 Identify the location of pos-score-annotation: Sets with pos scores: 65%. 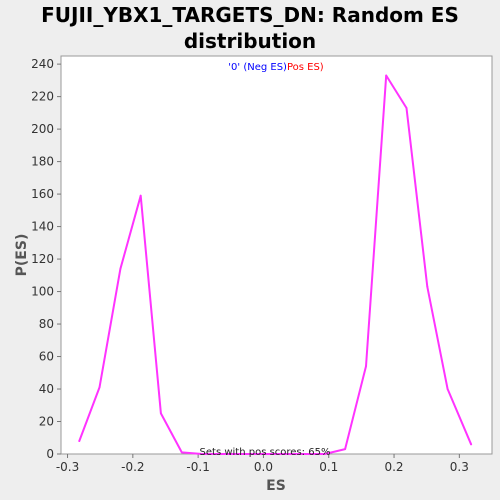
(265, 452).